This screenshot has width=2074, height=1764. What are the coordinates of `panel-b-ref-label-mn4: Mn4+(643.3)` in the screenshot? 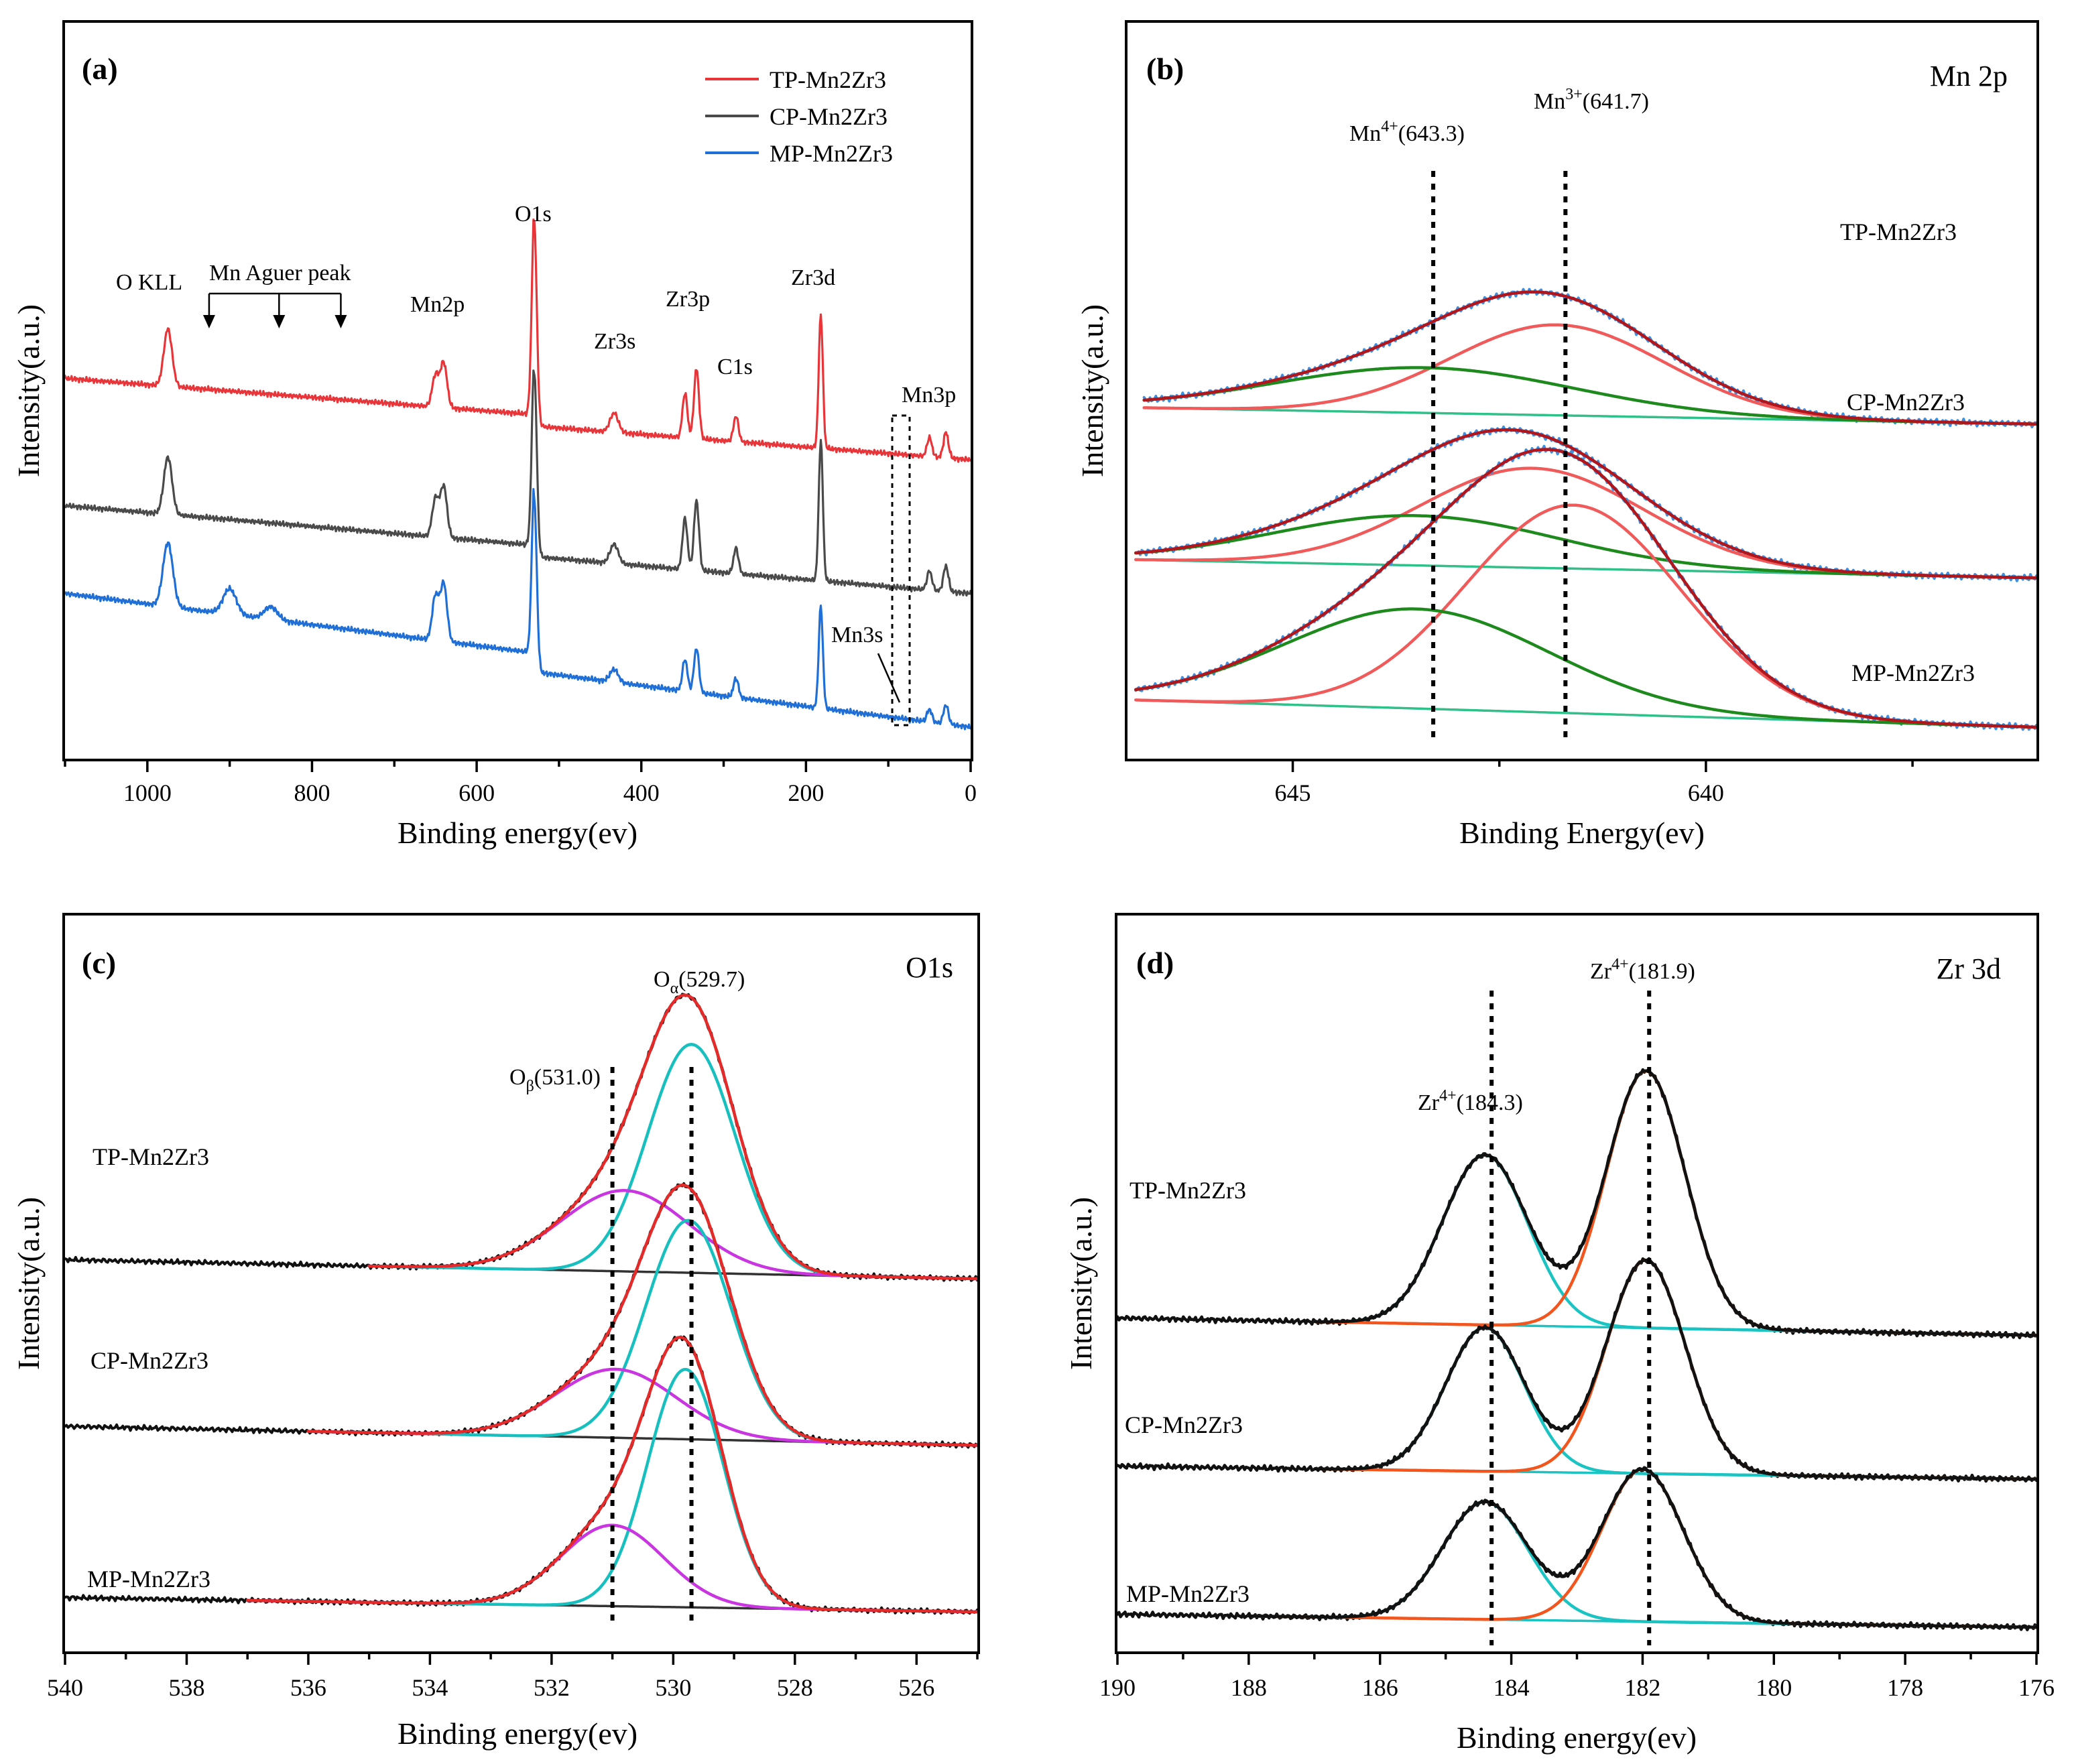 It's located at (1407, 132).